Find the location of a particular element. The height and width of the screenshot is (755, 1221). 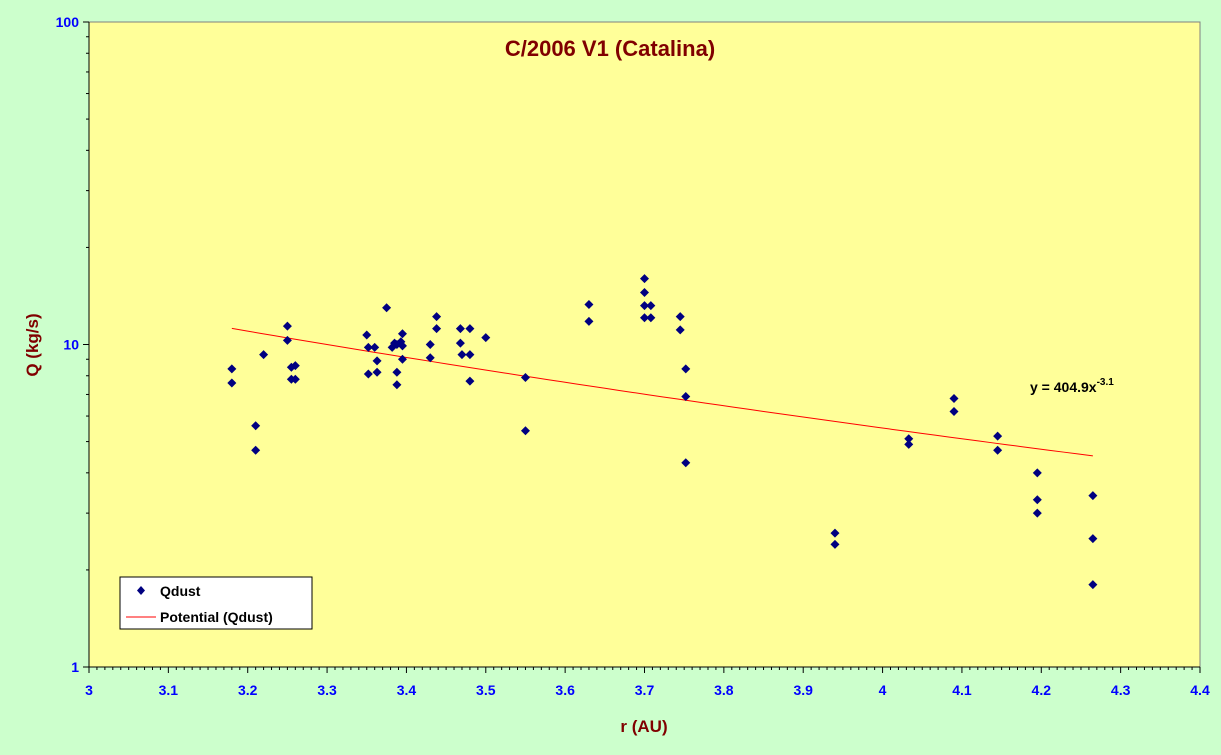

x-tick-label: 3.5 is located at coordinates (486, 690).